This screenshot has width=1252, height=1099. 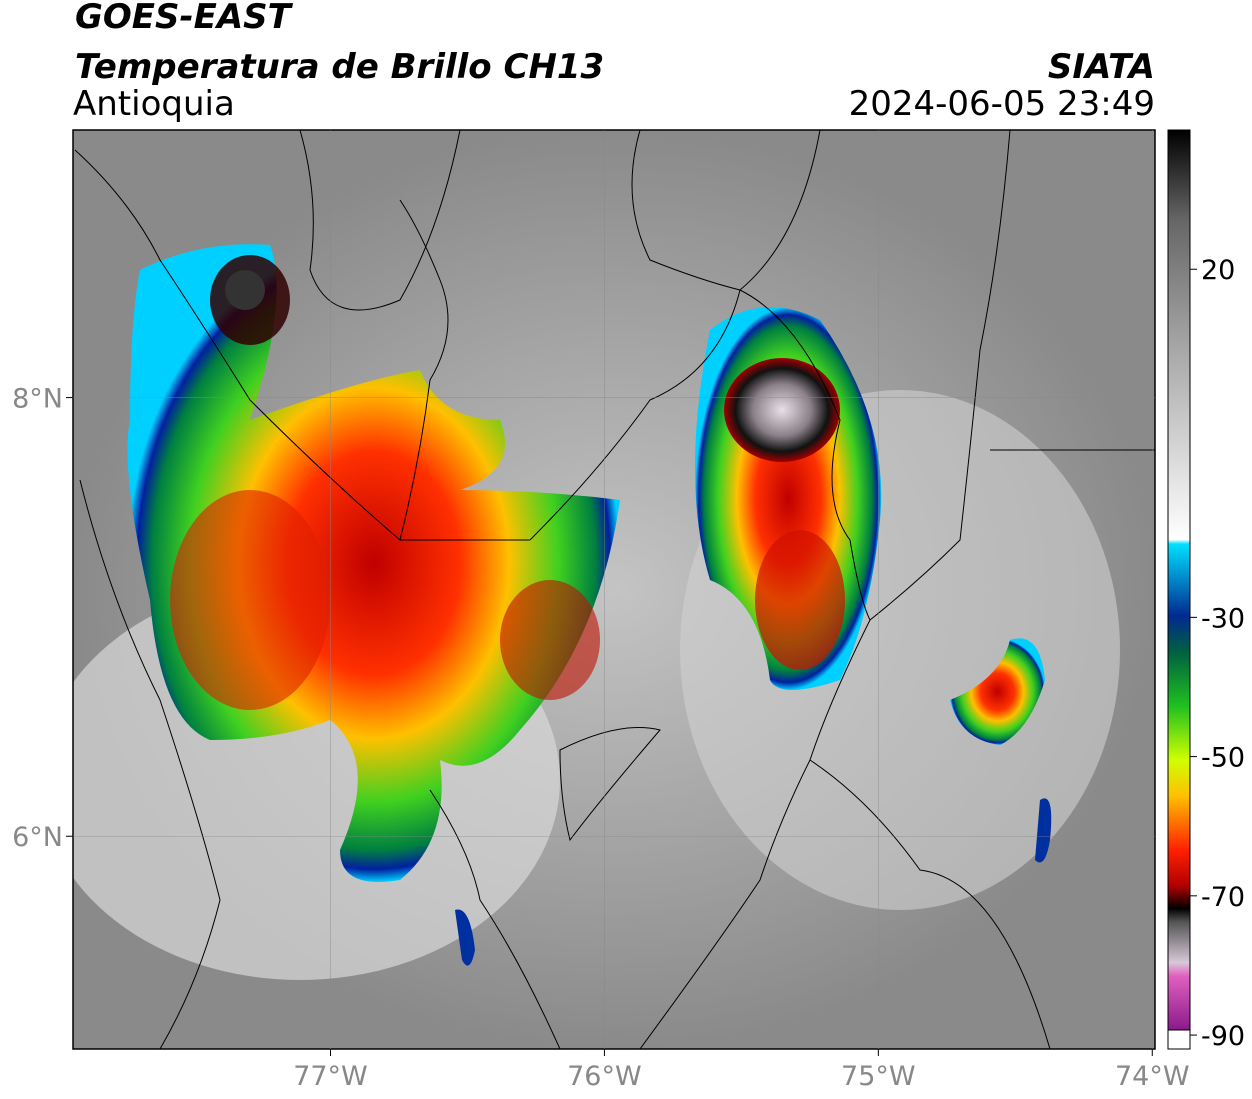 I want to click on source: SIATA, so click(x=1101, y=67).